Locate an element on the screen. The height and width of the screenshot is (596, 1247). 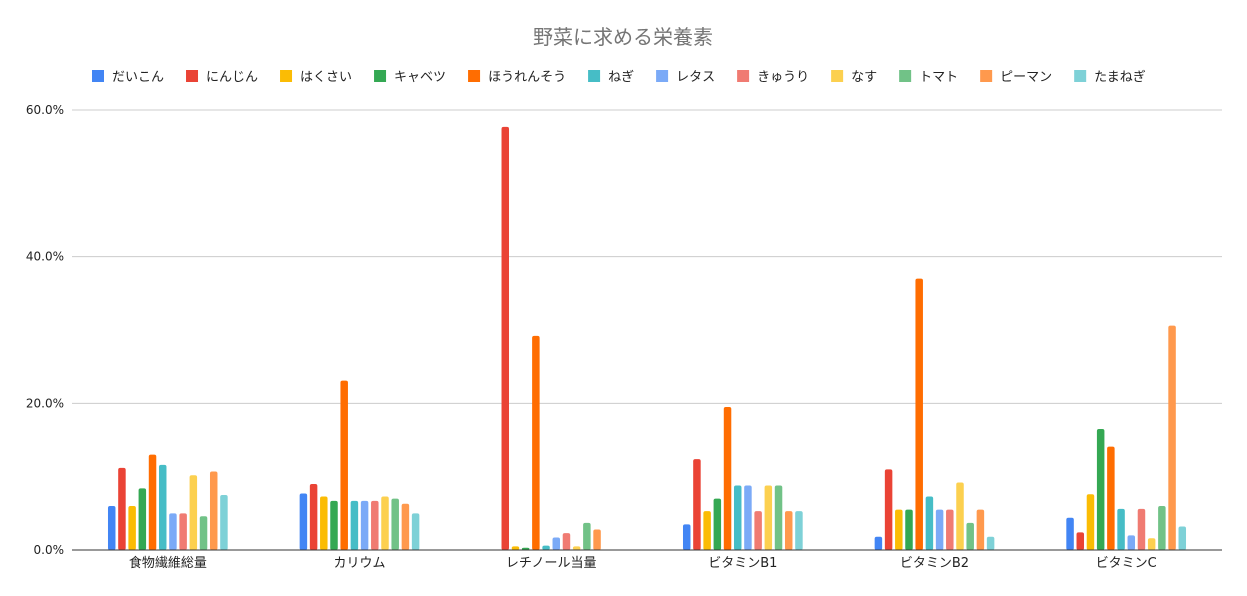
x-category-label: ビタミンC is located at coordinates (1126, 563).